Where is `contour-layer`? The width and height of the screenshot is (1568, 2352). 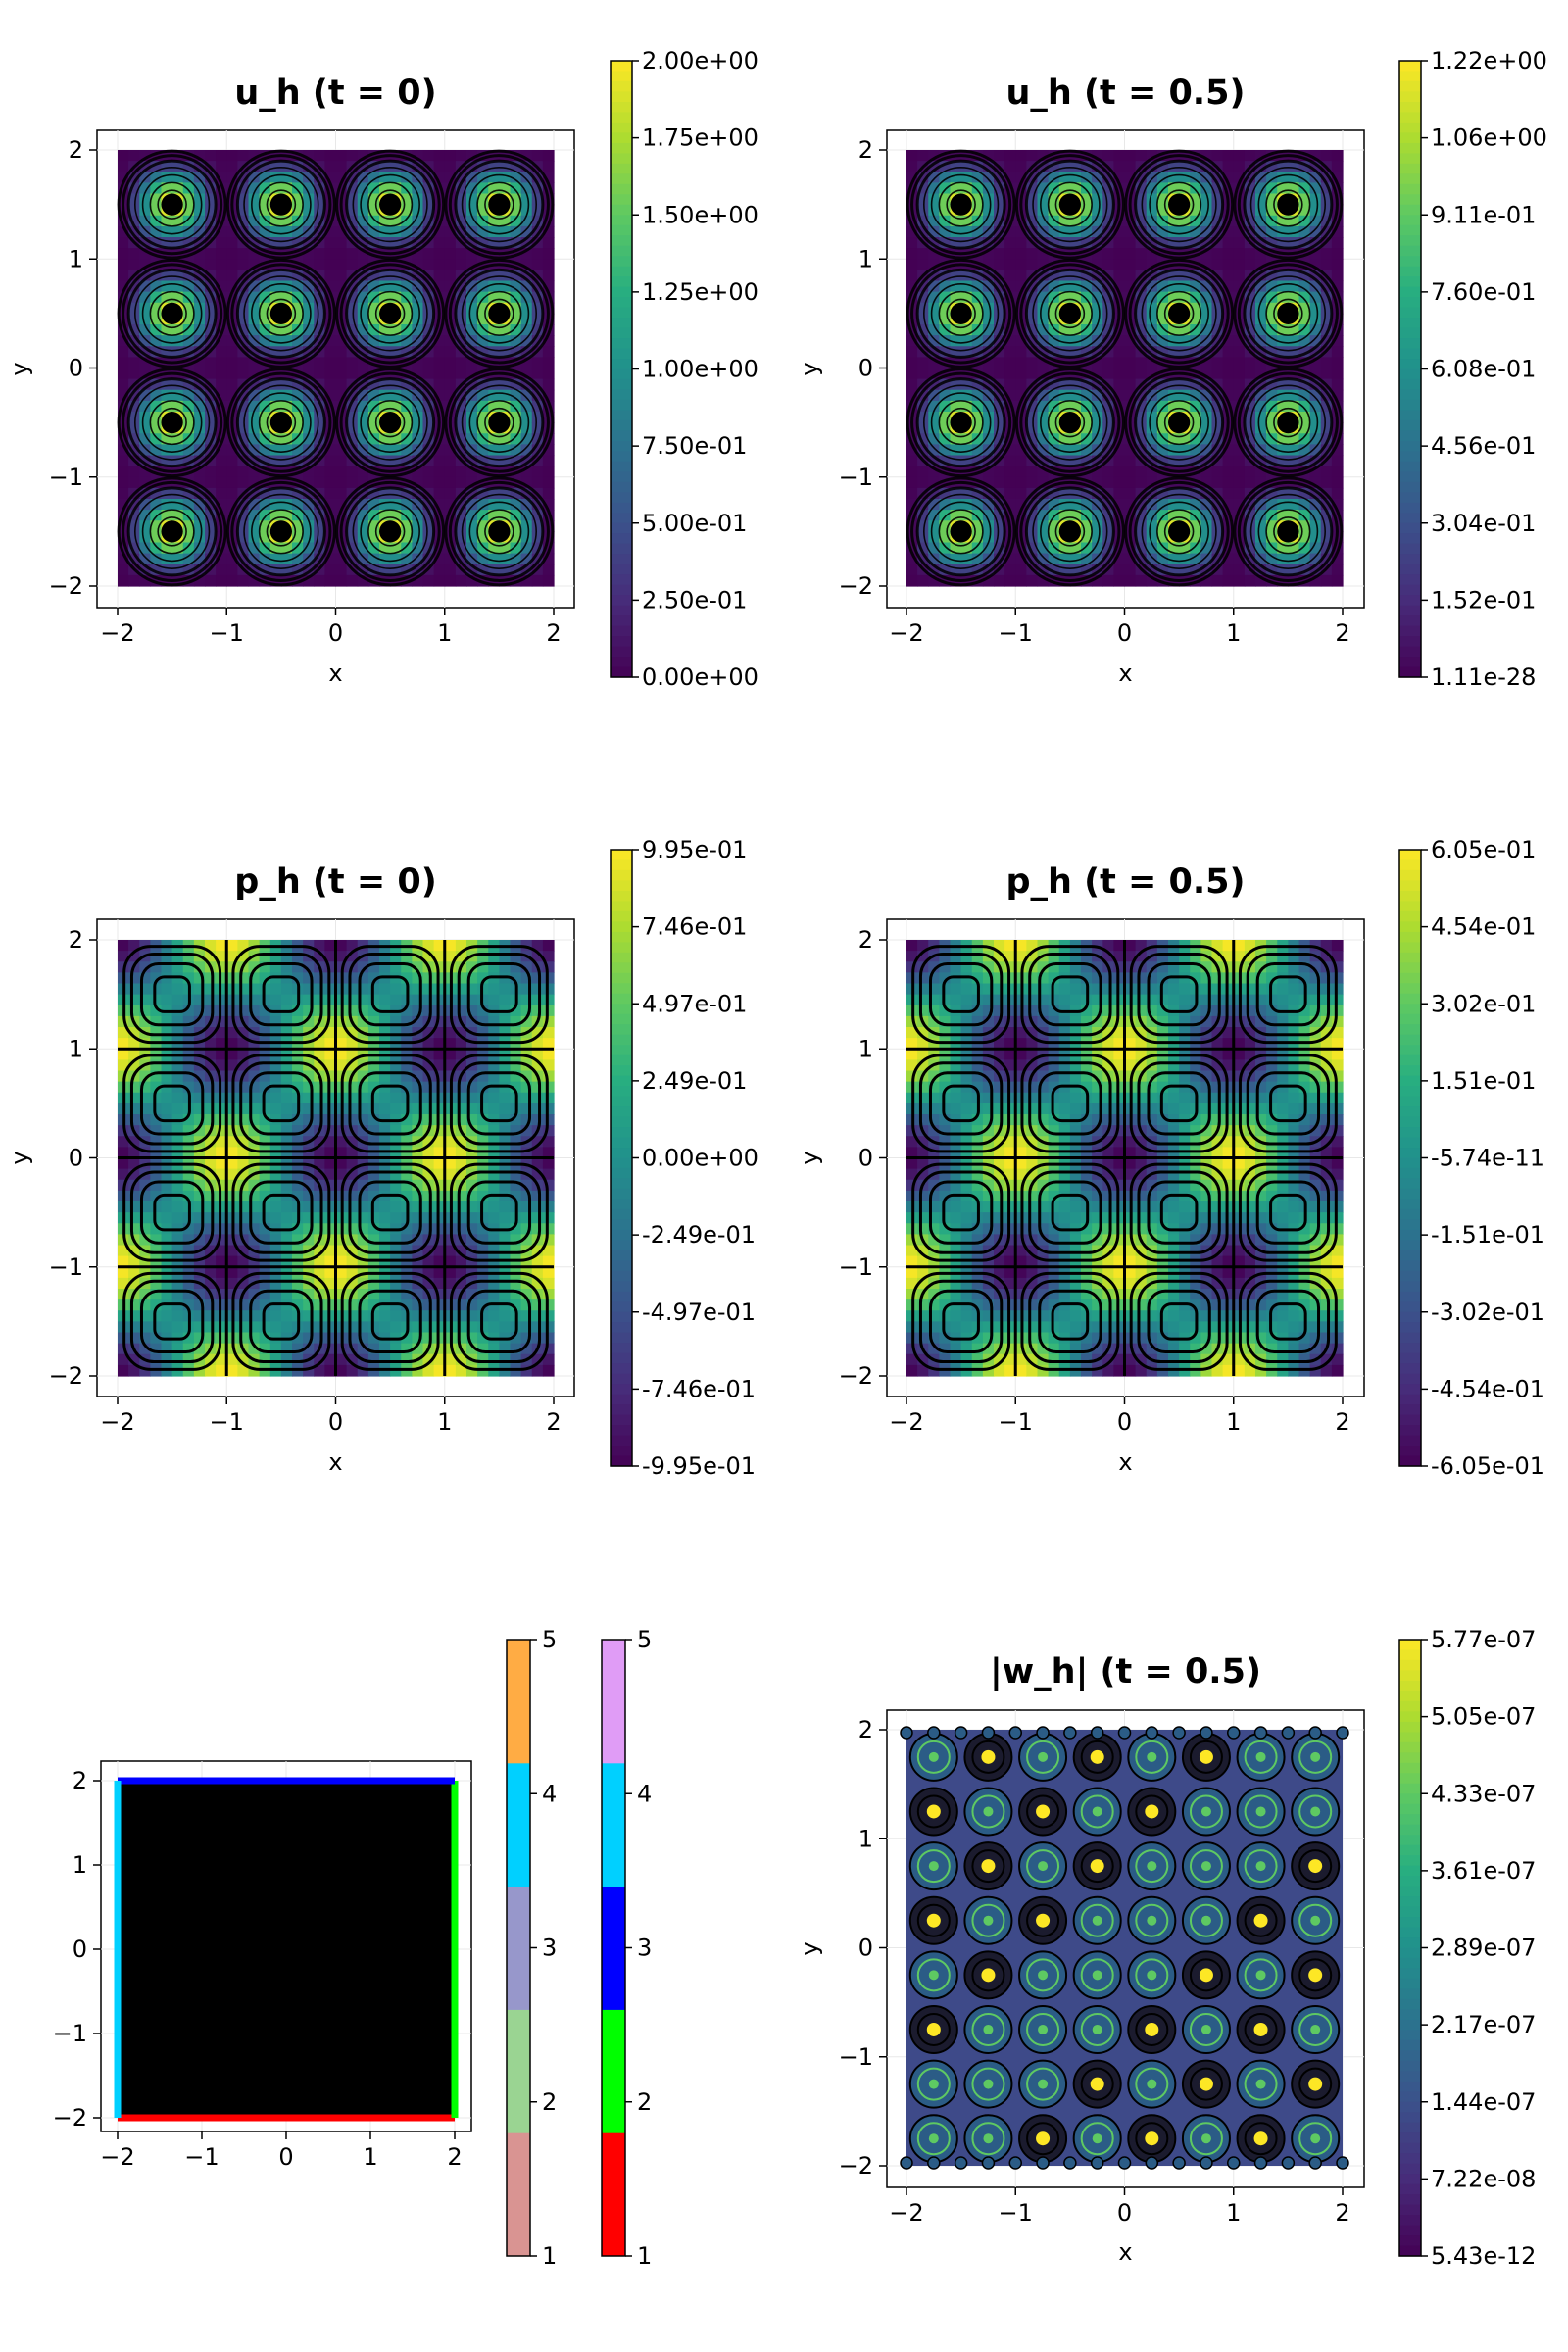
contour-layer is located at coordinates (1125, 368).